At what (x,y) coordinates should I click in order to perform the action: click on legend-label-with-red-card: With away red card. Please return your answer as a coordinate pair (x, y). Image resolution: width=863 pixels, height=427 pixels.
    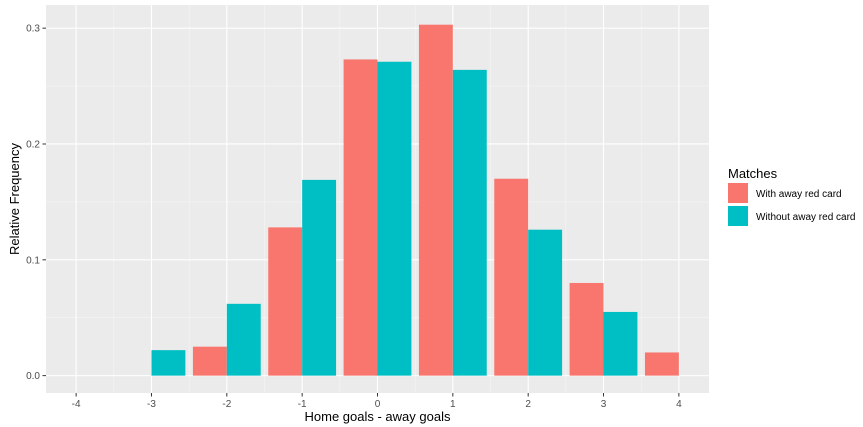
    Looking at the image, I should click on (799, 194).